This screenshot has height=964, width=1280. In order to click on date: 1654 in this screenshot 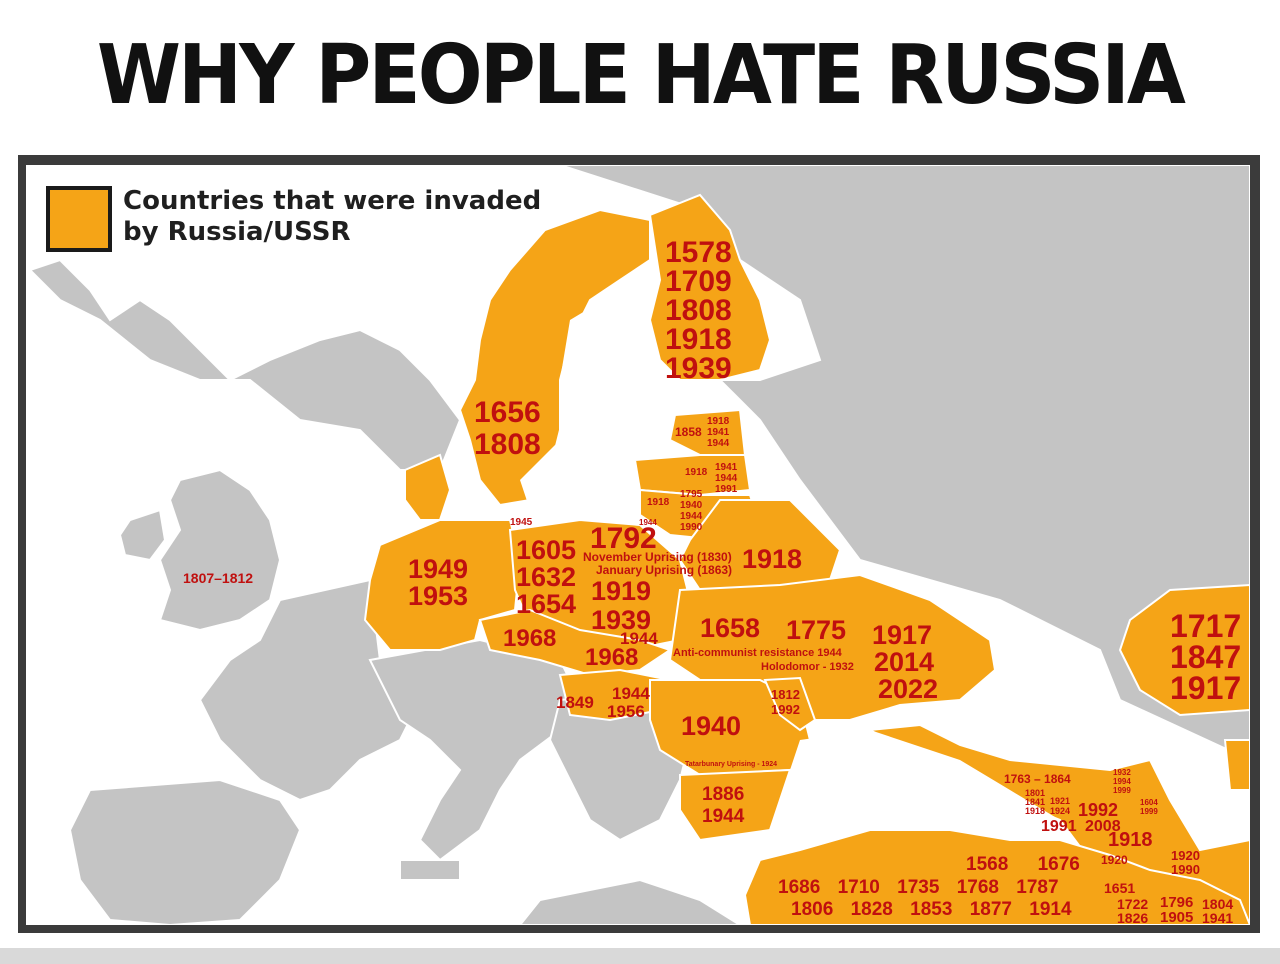, I will do `click(546, 604)`.